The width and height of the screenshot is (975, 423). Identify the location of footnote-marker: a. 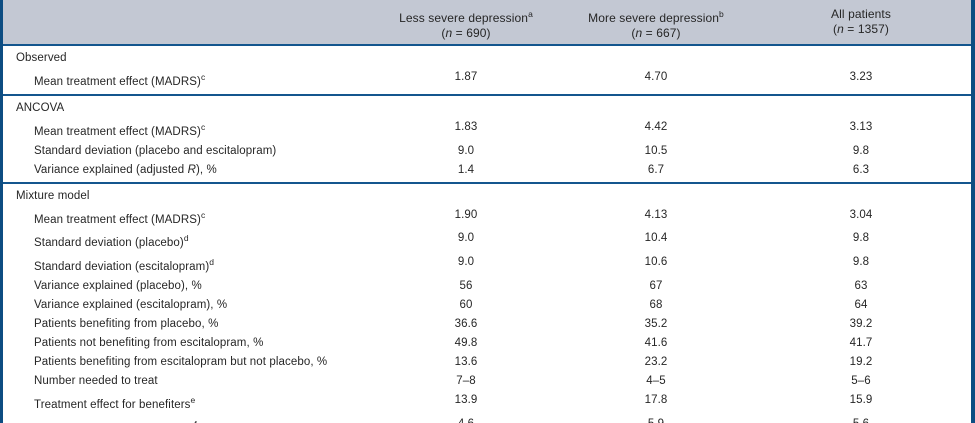
(530, 14).